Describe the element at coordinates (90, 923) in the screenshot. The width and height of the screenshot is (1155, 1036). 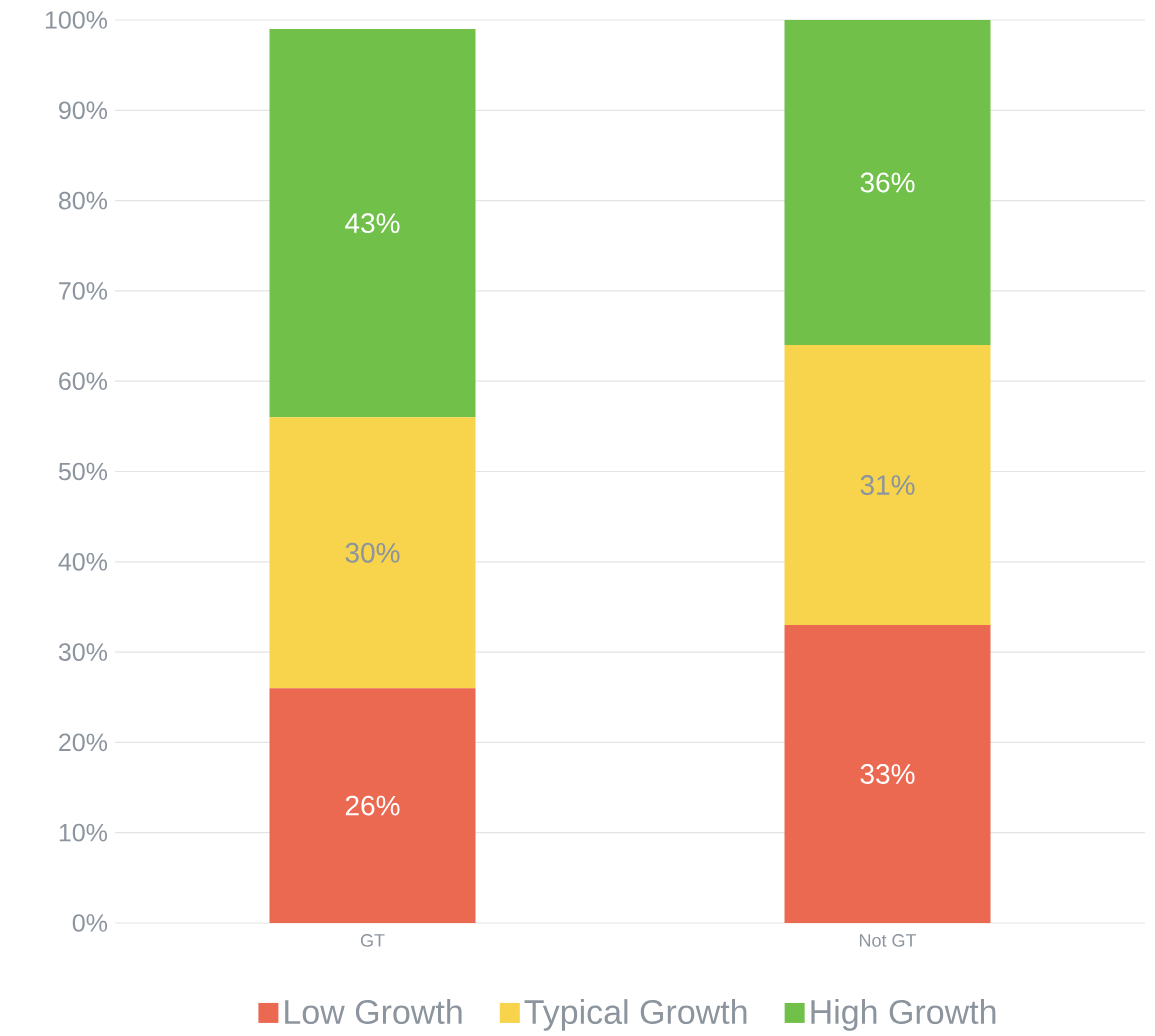
I see `y-tick-label: 0%` at that location.